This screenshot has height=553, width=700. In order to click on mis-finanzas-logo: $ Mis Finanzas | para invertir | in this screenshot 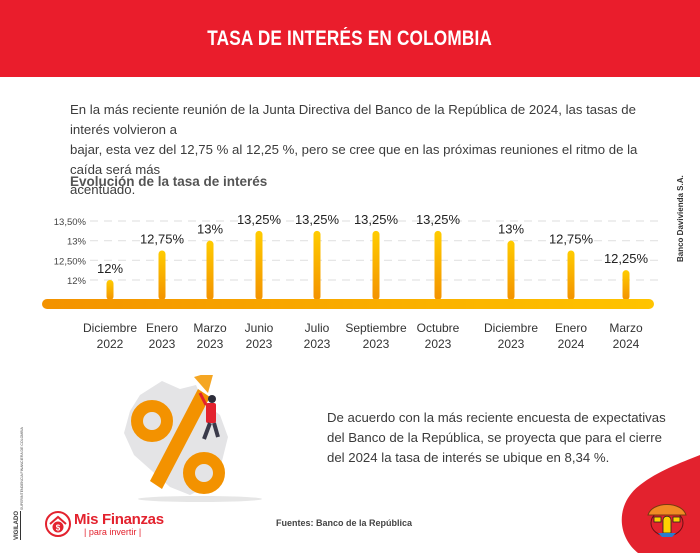, I will do `click(104, 524)`.